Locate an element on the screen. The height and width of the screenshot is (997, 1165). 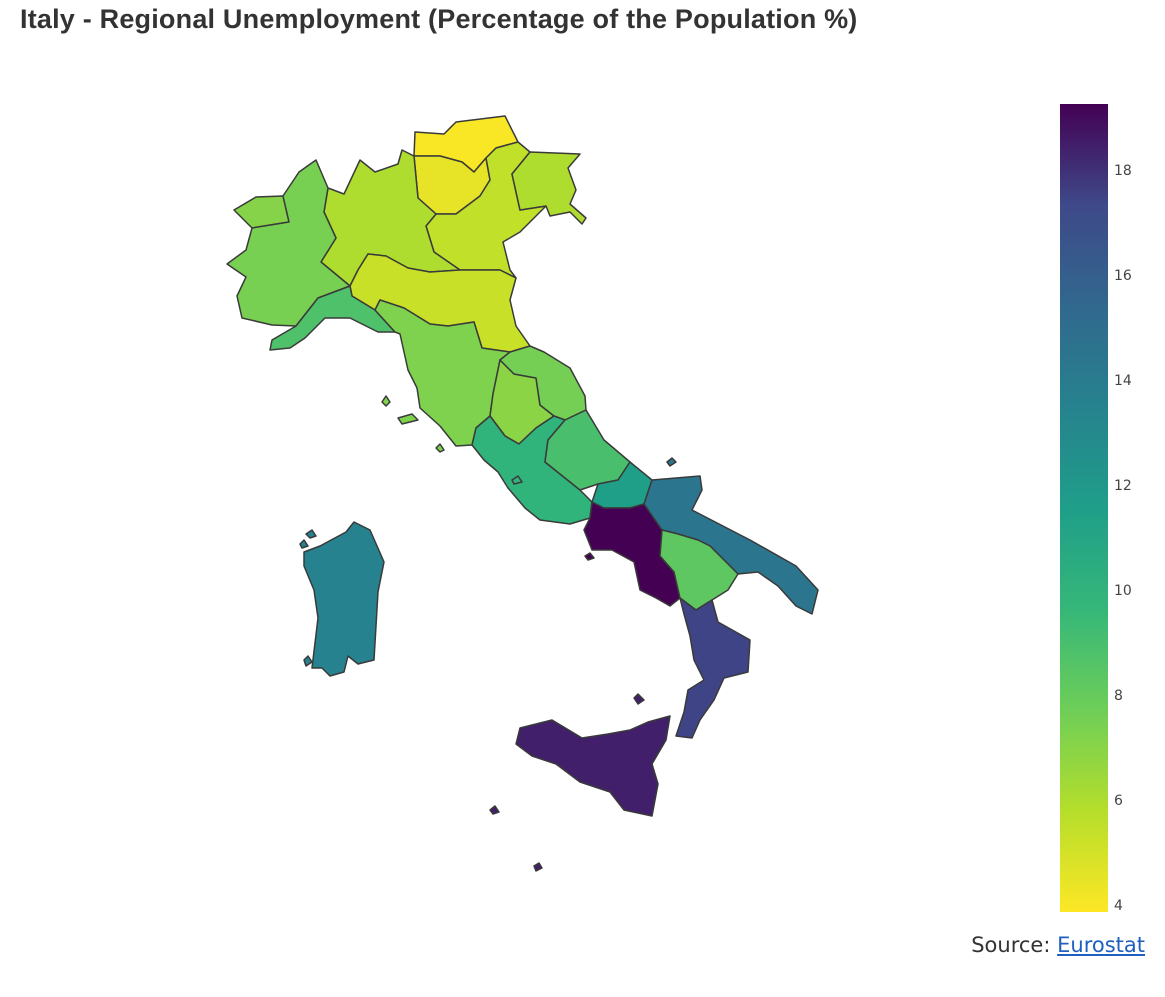
region-sardegna: Sardegna: 13.5% is located at coordinates (344, 599).